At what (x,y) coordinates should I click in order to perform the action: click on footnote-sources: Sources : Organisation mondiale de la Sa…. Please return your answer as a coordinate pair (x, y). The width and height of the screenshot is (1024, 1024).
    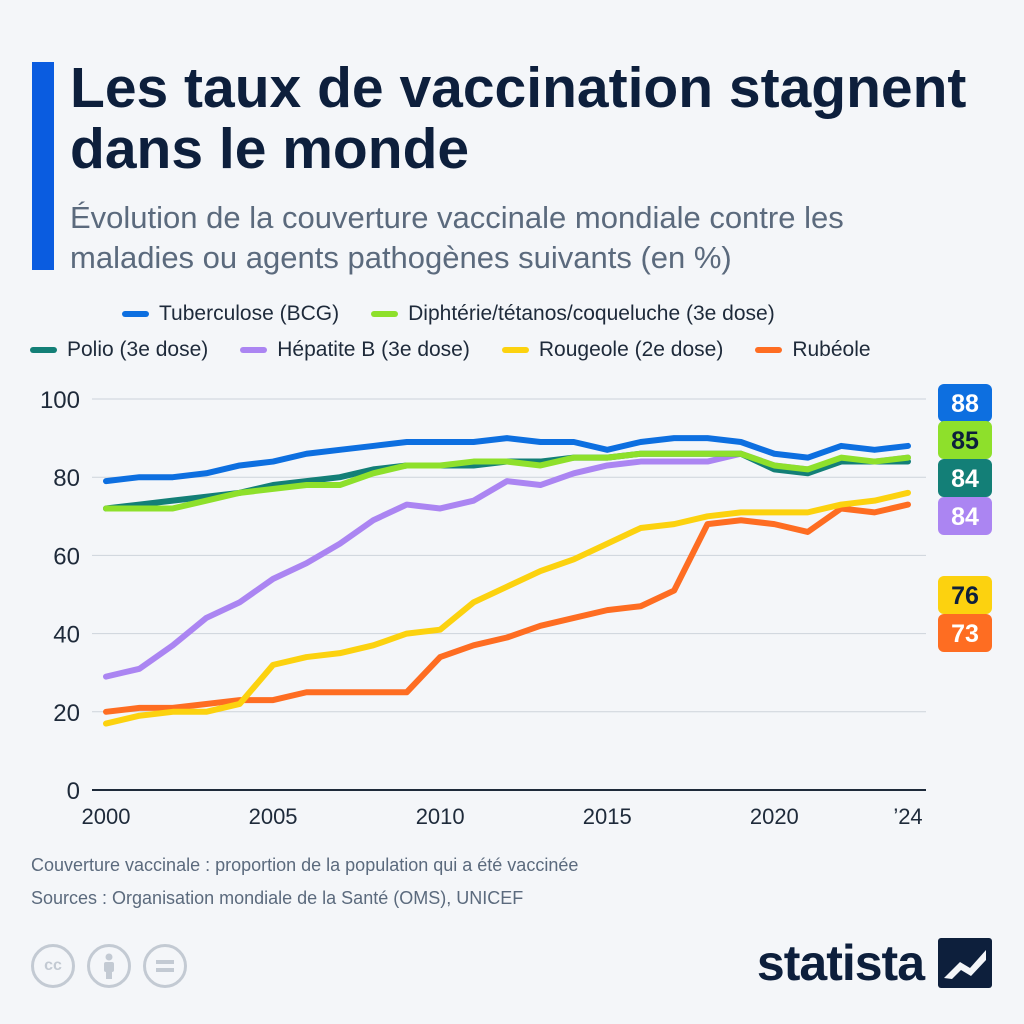
    Looking at the image, I should click on (277, 898).